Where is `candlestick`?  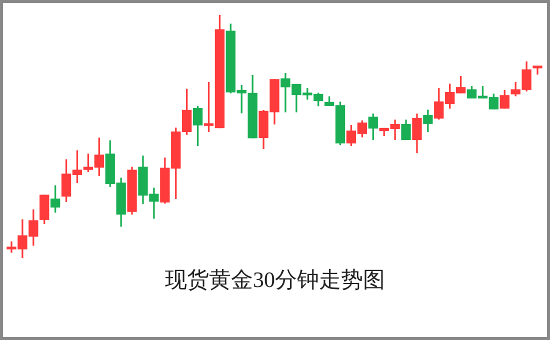 candlestick is located at coordinates (537, 70).